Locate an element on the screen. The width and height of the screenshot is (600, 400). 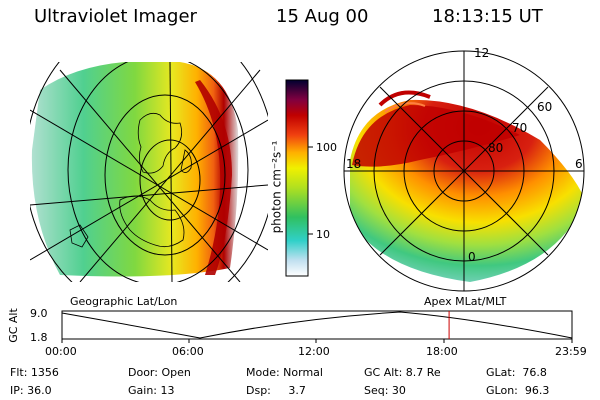
time-tick-3: 18:00 is located at coordinates (442, 351).